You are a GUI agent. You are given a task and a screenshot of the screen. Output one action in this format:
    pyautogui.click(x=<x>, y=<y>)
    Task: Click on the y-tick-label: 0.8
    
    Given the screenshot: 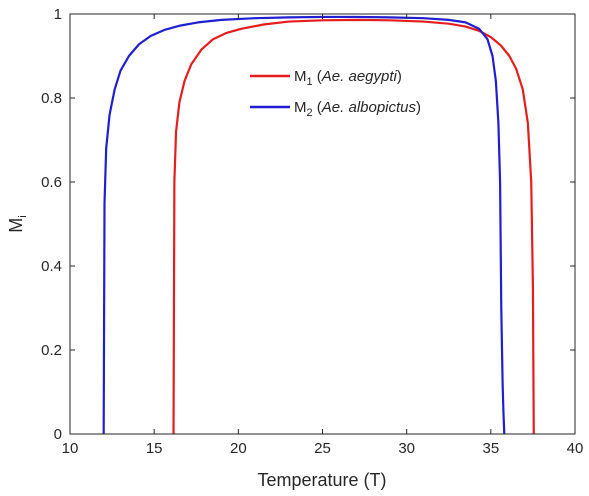 What is the action you would take?
    pyautogui.click(x=51, y=98)
    